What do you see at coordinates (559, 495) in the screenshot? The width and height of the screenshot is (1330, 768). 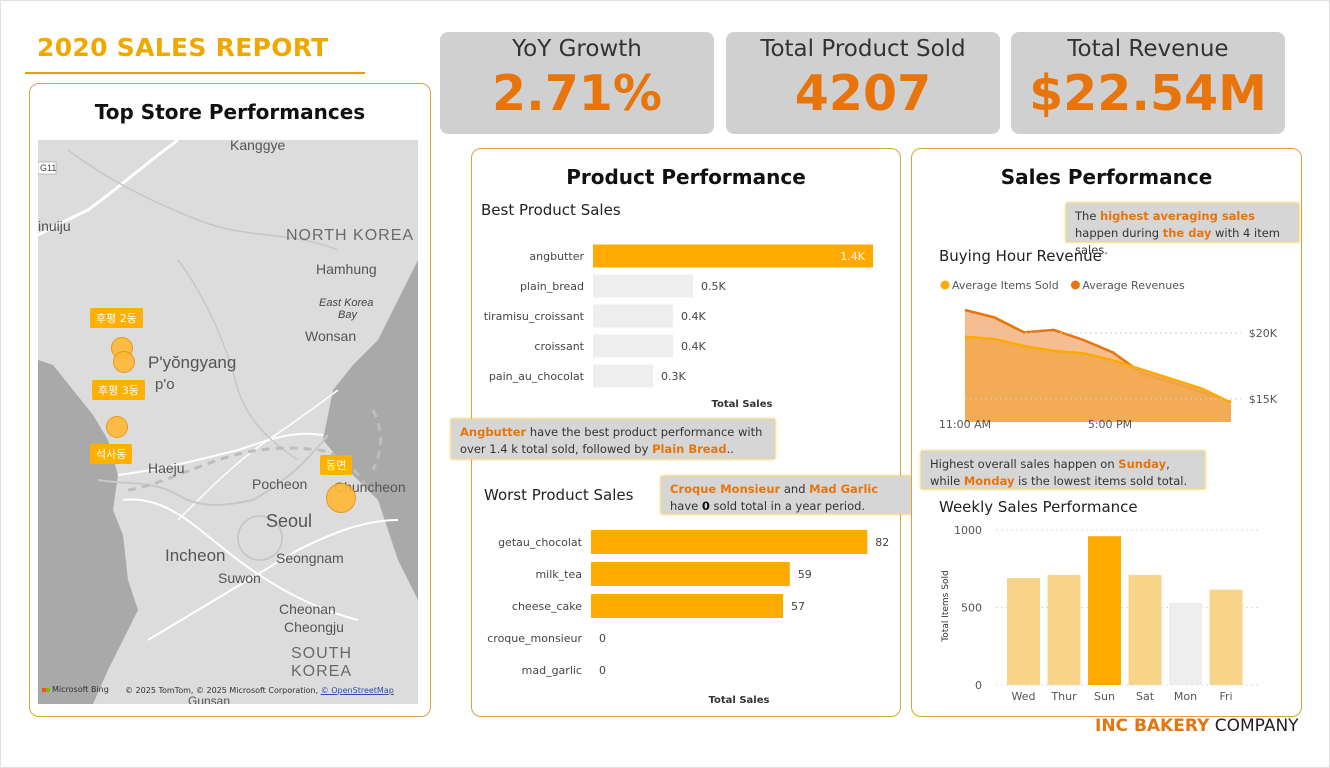 I see `worst-products-title: Worst Product Sales` at bounding box center [559, 495].